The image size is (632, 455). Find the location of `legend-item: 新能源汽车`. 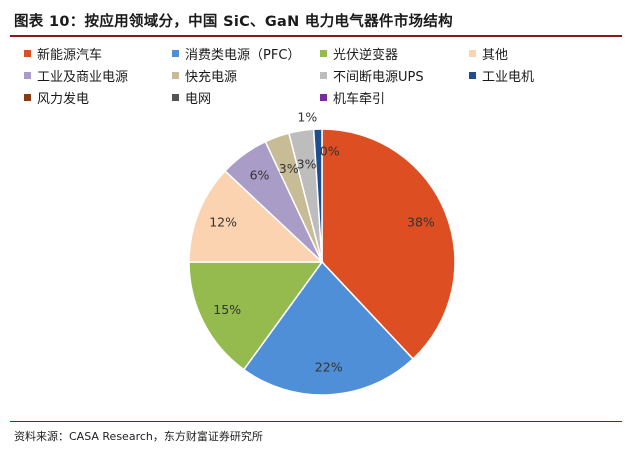

legend-item: 新能源汽车 is located at coordinates (63, 53).